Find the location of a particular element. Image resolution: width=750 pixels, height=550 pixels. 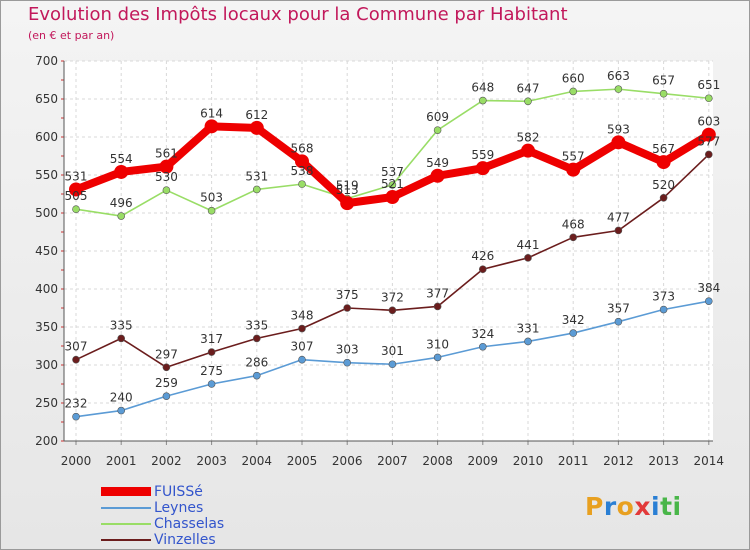

y-tick-label: 550 is located at coordinates (46, 175).